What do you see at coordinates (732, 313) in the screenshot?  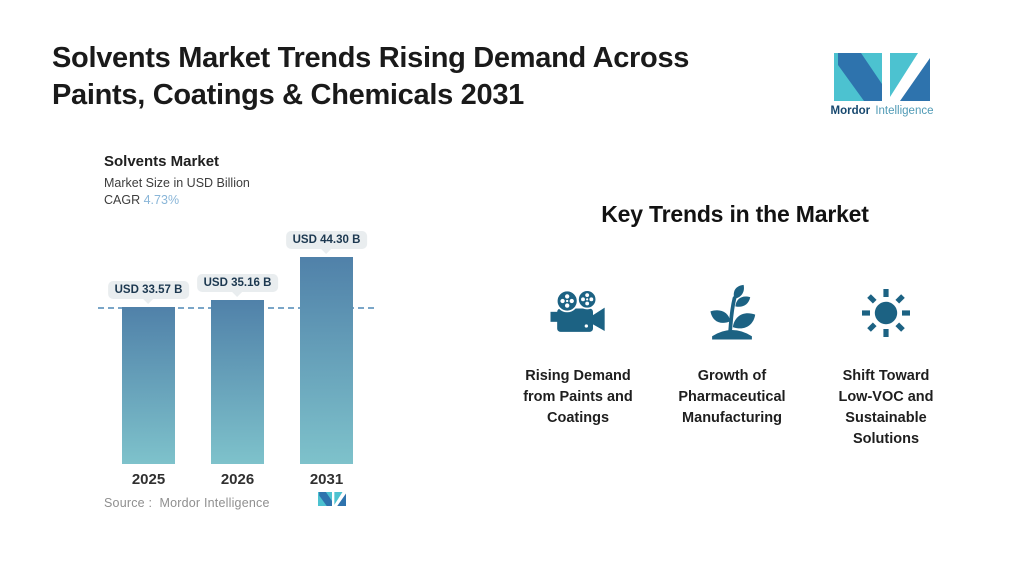 I see `plant-sprout-icon` at bounding box center [732, 313].